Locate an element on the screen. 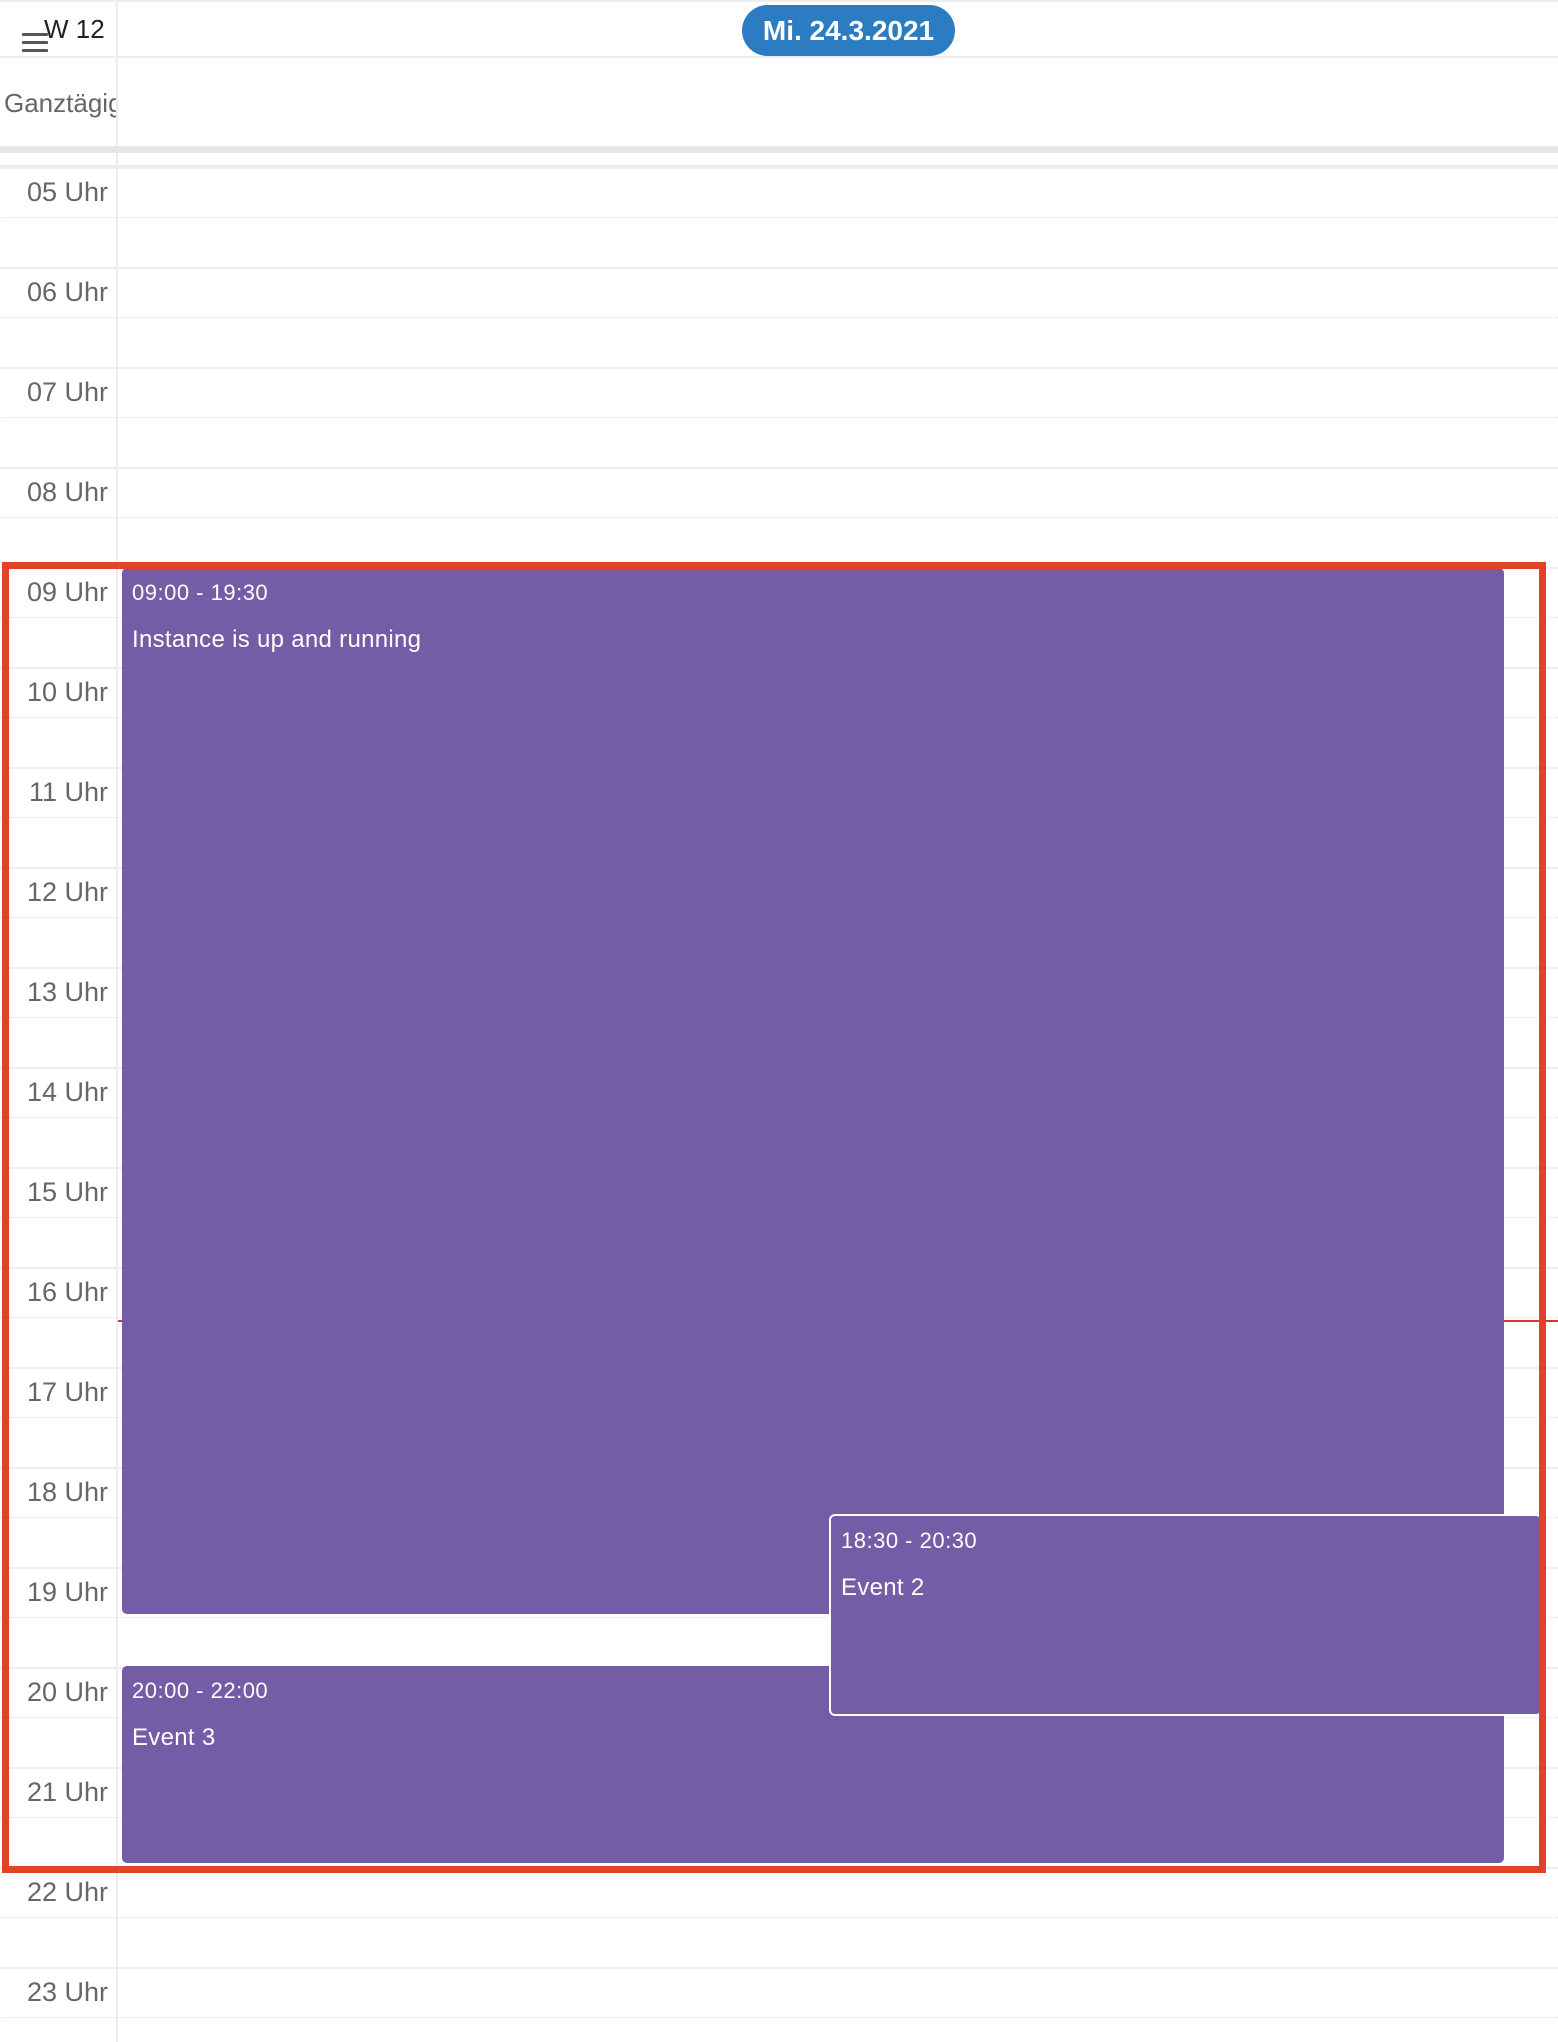 This screenshot has width=1558, height=2042. all-day-separator-line is located at coordinates (779, 166).